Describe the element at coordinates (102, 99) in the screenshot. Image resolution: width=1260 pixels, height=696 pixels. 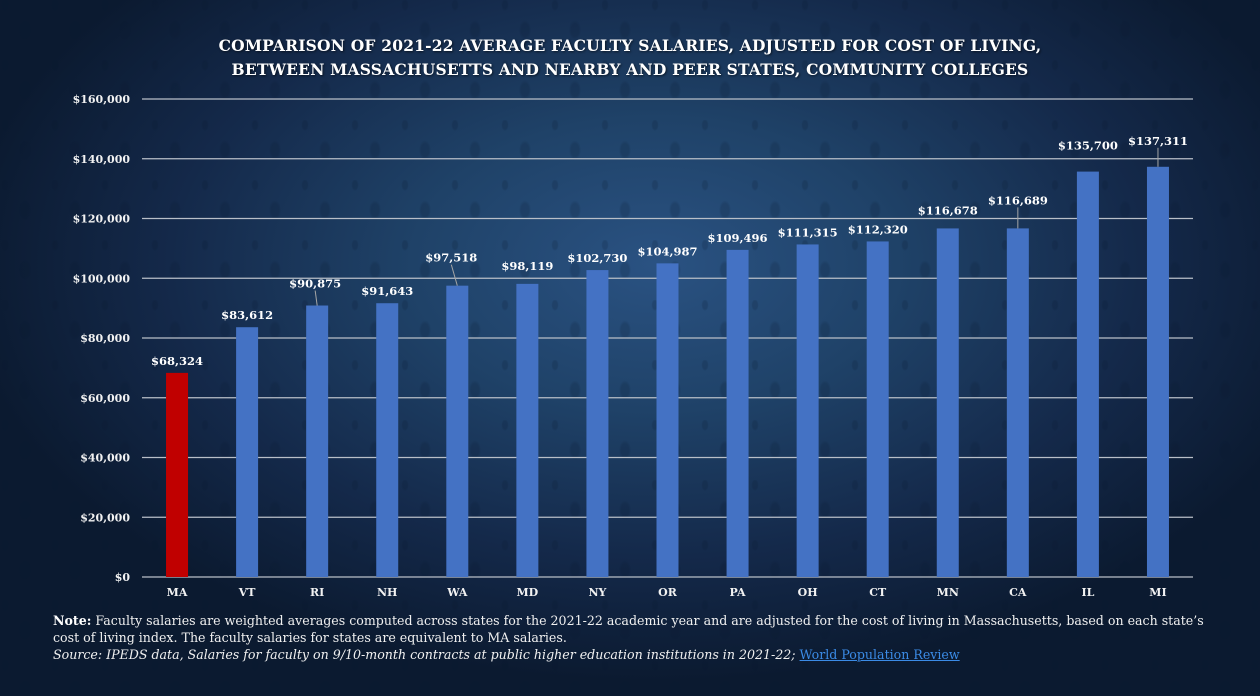
I see `y-tick-label: $160,000` at that location.